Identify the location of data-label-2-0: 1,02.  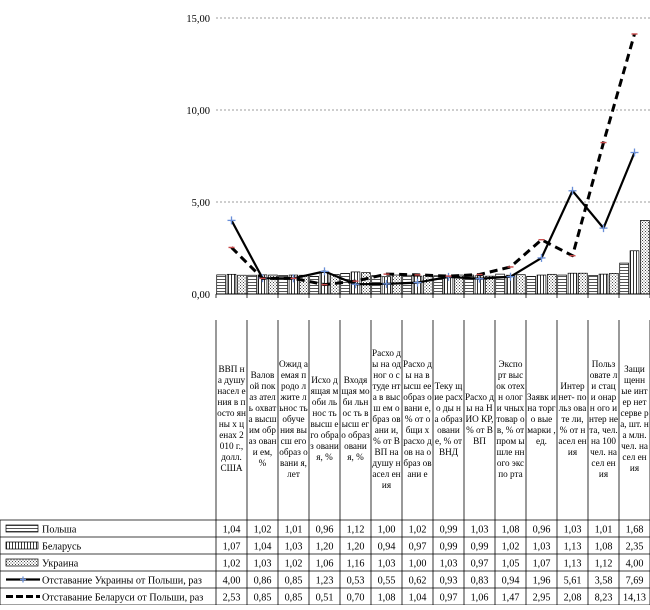
(232, 563).